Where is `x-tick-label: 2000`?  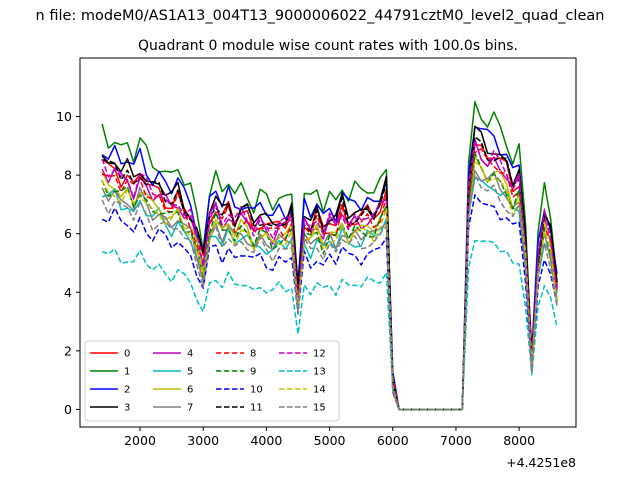
x-tick-label: 2000 is located at coordinates (140, 440).